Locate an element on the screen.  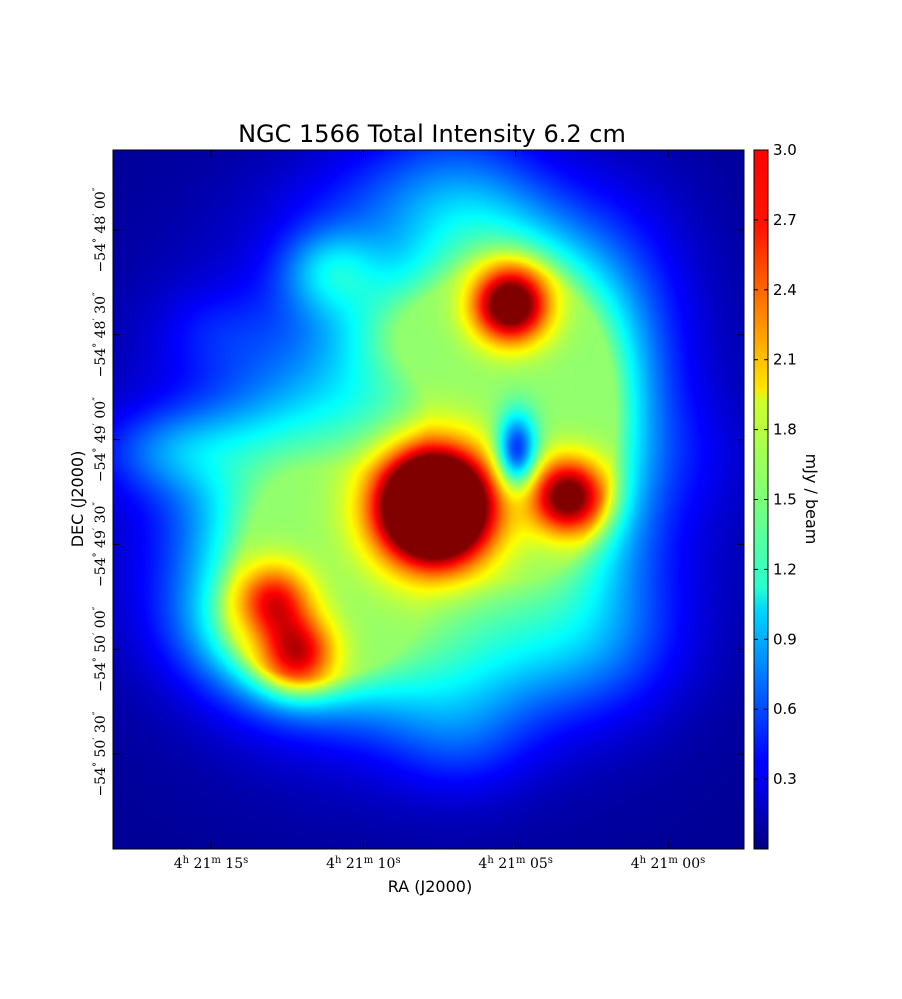
chart-title: NGC 1566 Total Intensity 6.2 cm is located at coordinates (432, 134).